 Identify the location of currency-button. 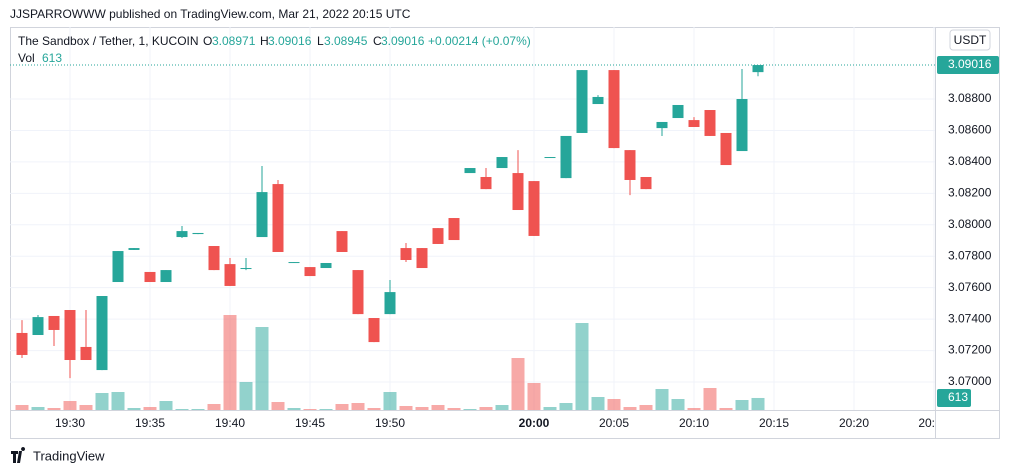
(970, 40).